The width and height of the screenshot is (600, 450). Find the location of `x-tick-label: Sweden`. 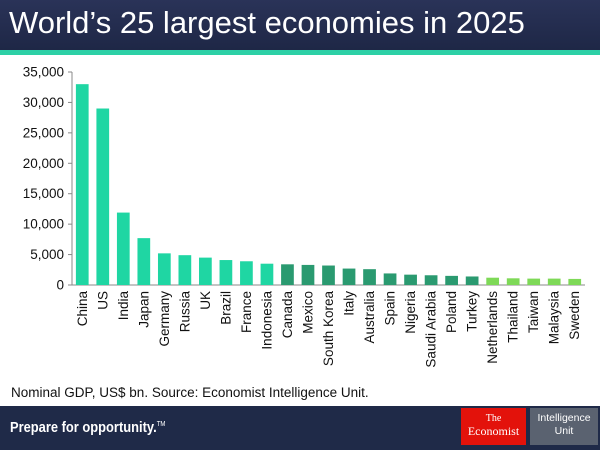

x-tick-label: Sweden is located at coordinates (574, 315).